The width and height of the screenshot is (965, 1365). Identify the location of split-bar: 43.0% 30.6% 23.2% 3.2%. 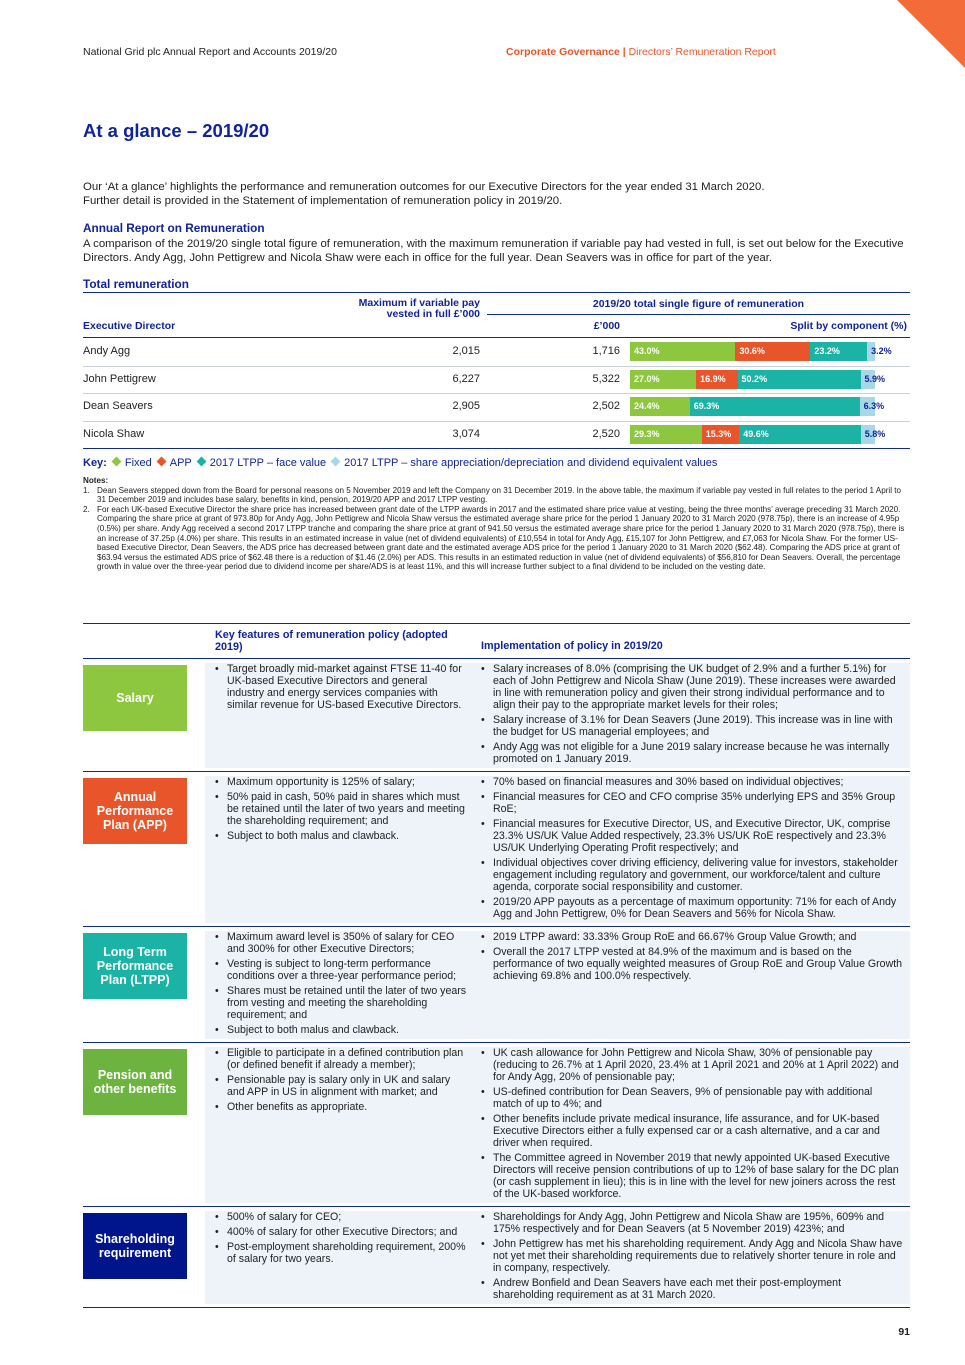
(761, 351).